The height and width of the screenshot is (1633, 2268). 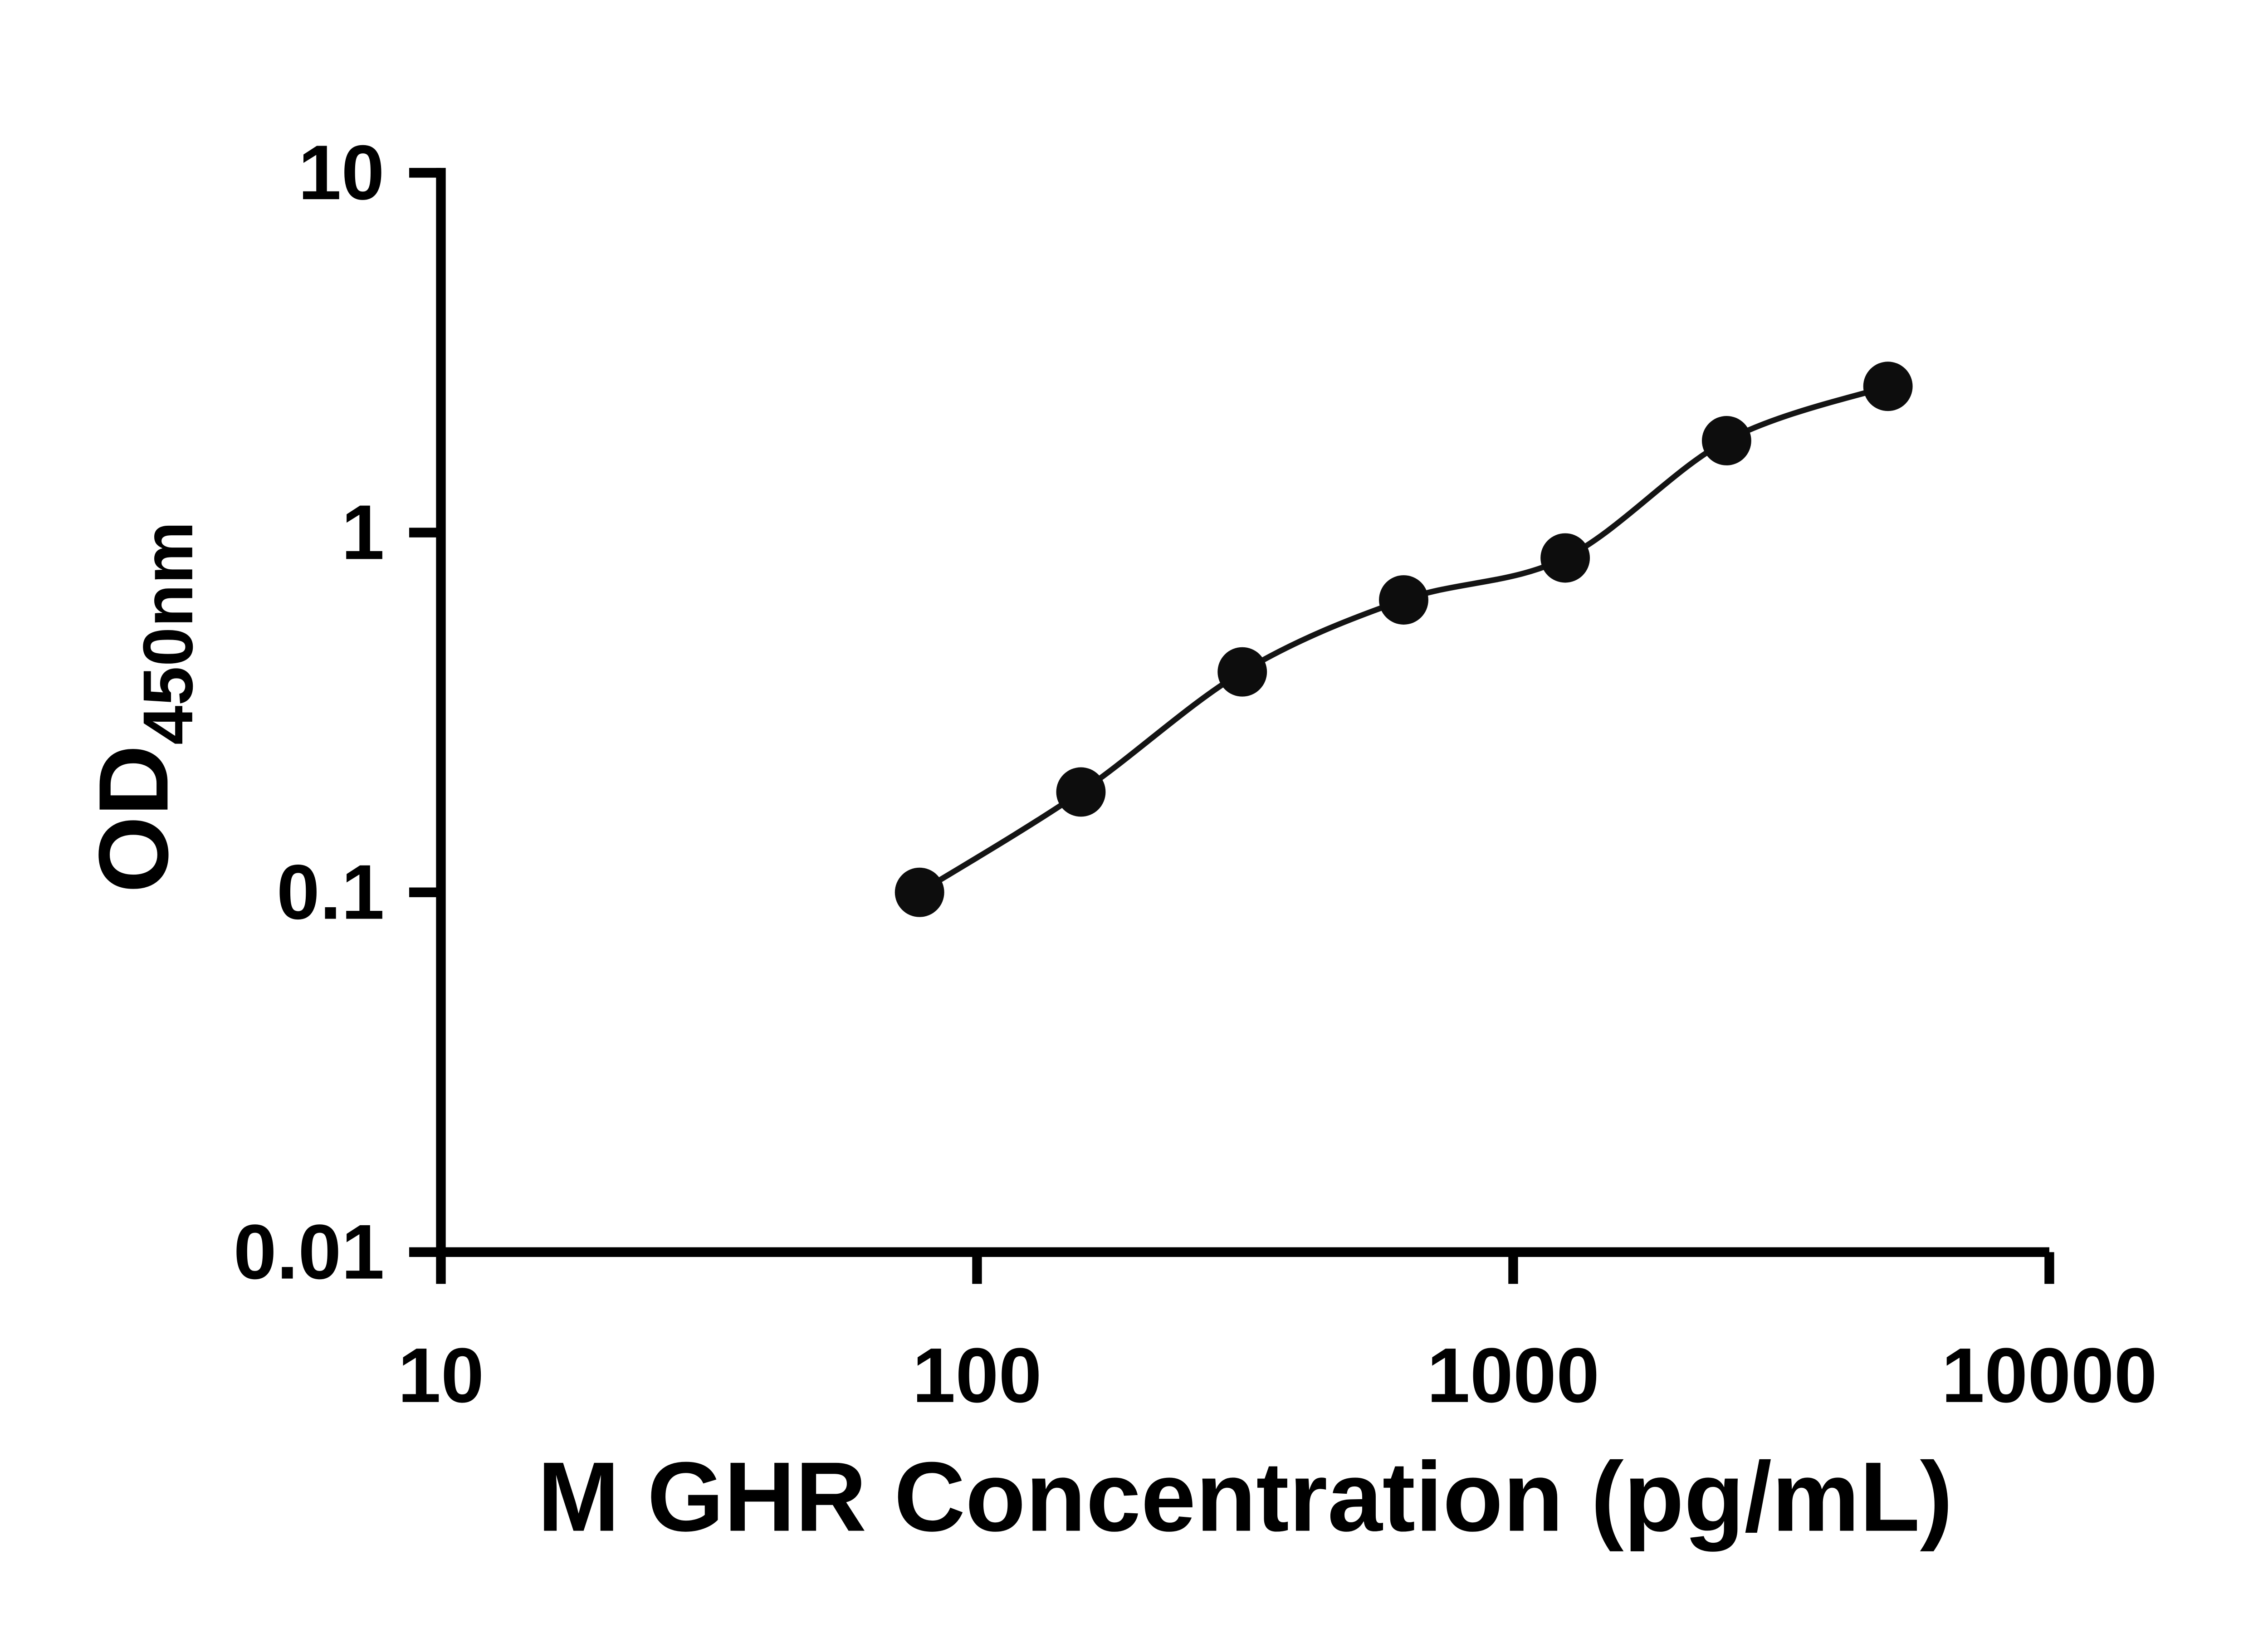 I want to click on y-tick-label: 0.1, so click(x=331, y=892).